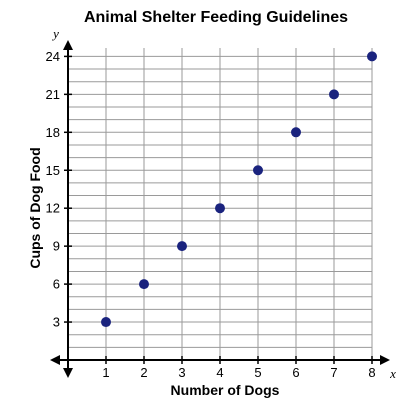  What do you see at coordinates (105, 372) in the screenshot?
I see `x-tick-label: 1` at bounding box center [105, 372].